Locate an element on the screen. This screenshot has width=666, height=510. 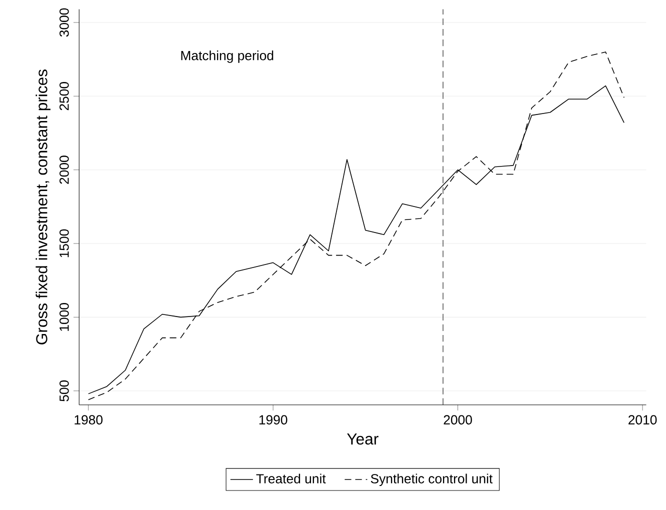
x-tick-label: 2000 is located at coordinates (458, 419).